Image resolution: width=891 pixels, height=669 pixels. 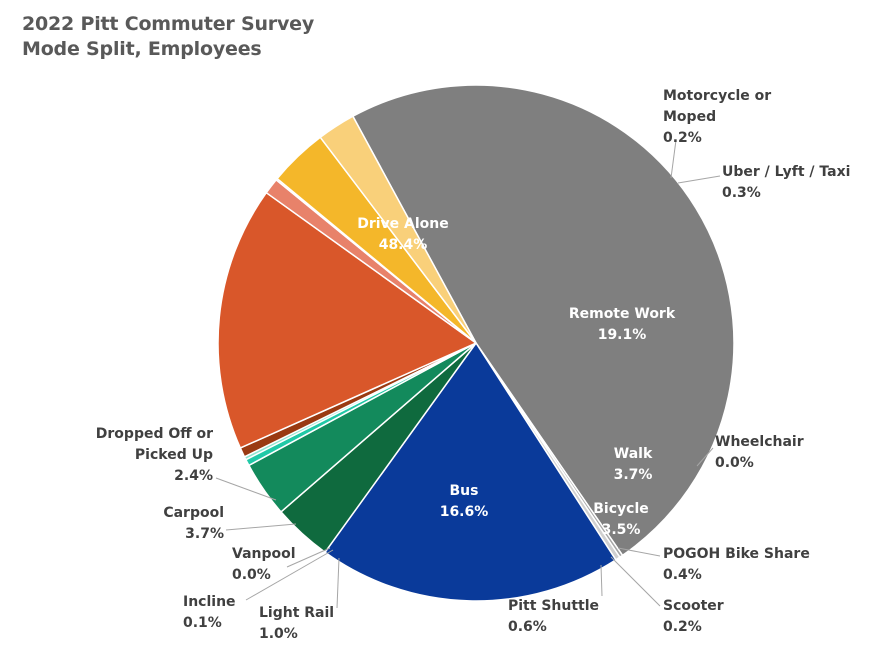 What do you see at coordinates (168, 24) in the screenshot?
I see `chart-title-line-1: 2022 Pitt Commuter Survey` at bounding box center [168, 24].